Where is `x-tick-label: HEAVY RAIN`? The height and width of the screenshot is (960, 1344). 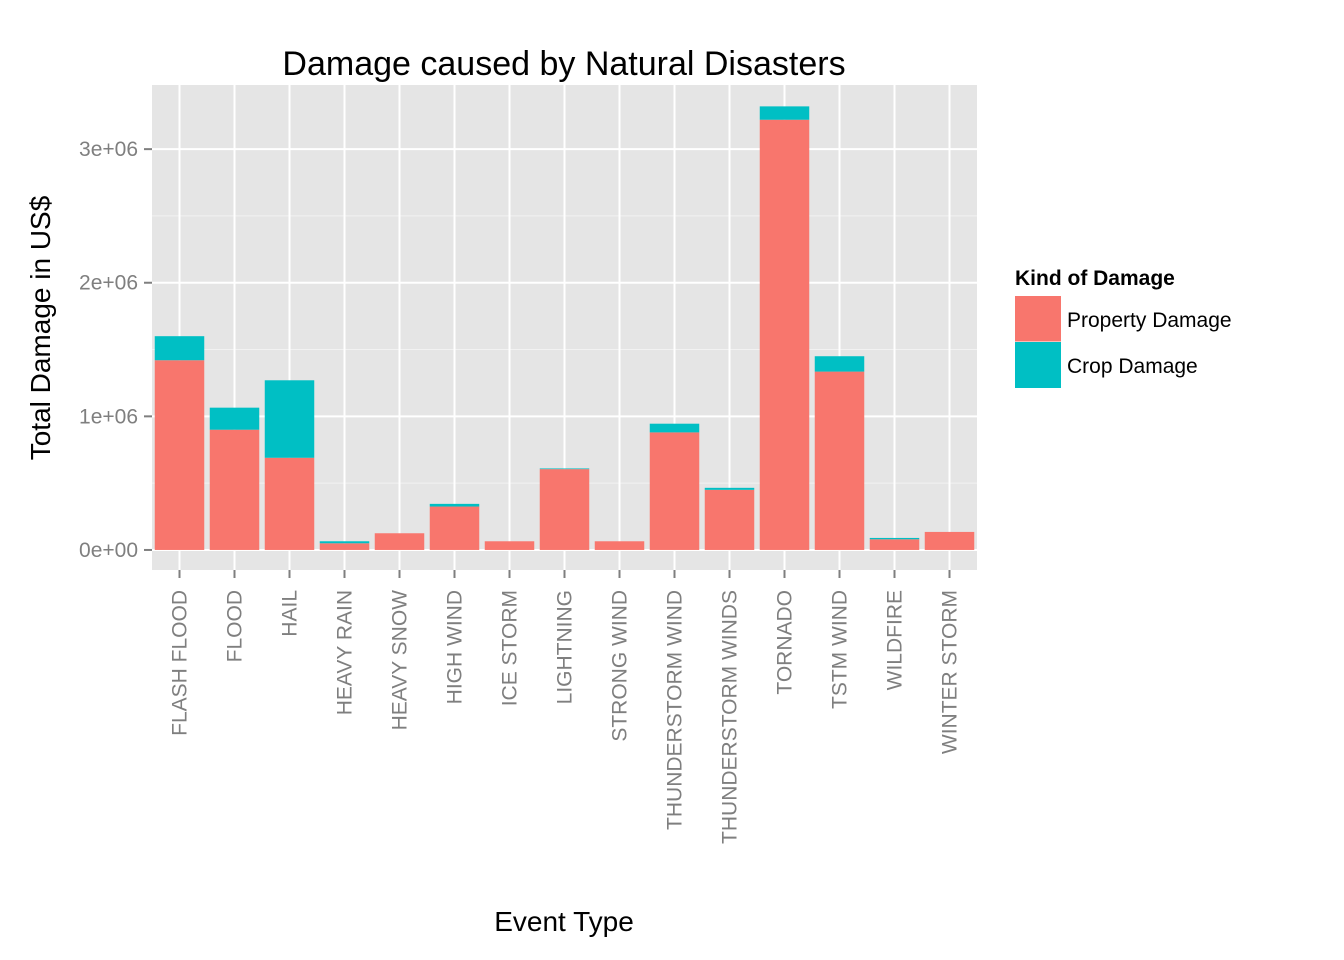
x-tick-label: HEAVY RAIN is located at coordinates (345, 652).